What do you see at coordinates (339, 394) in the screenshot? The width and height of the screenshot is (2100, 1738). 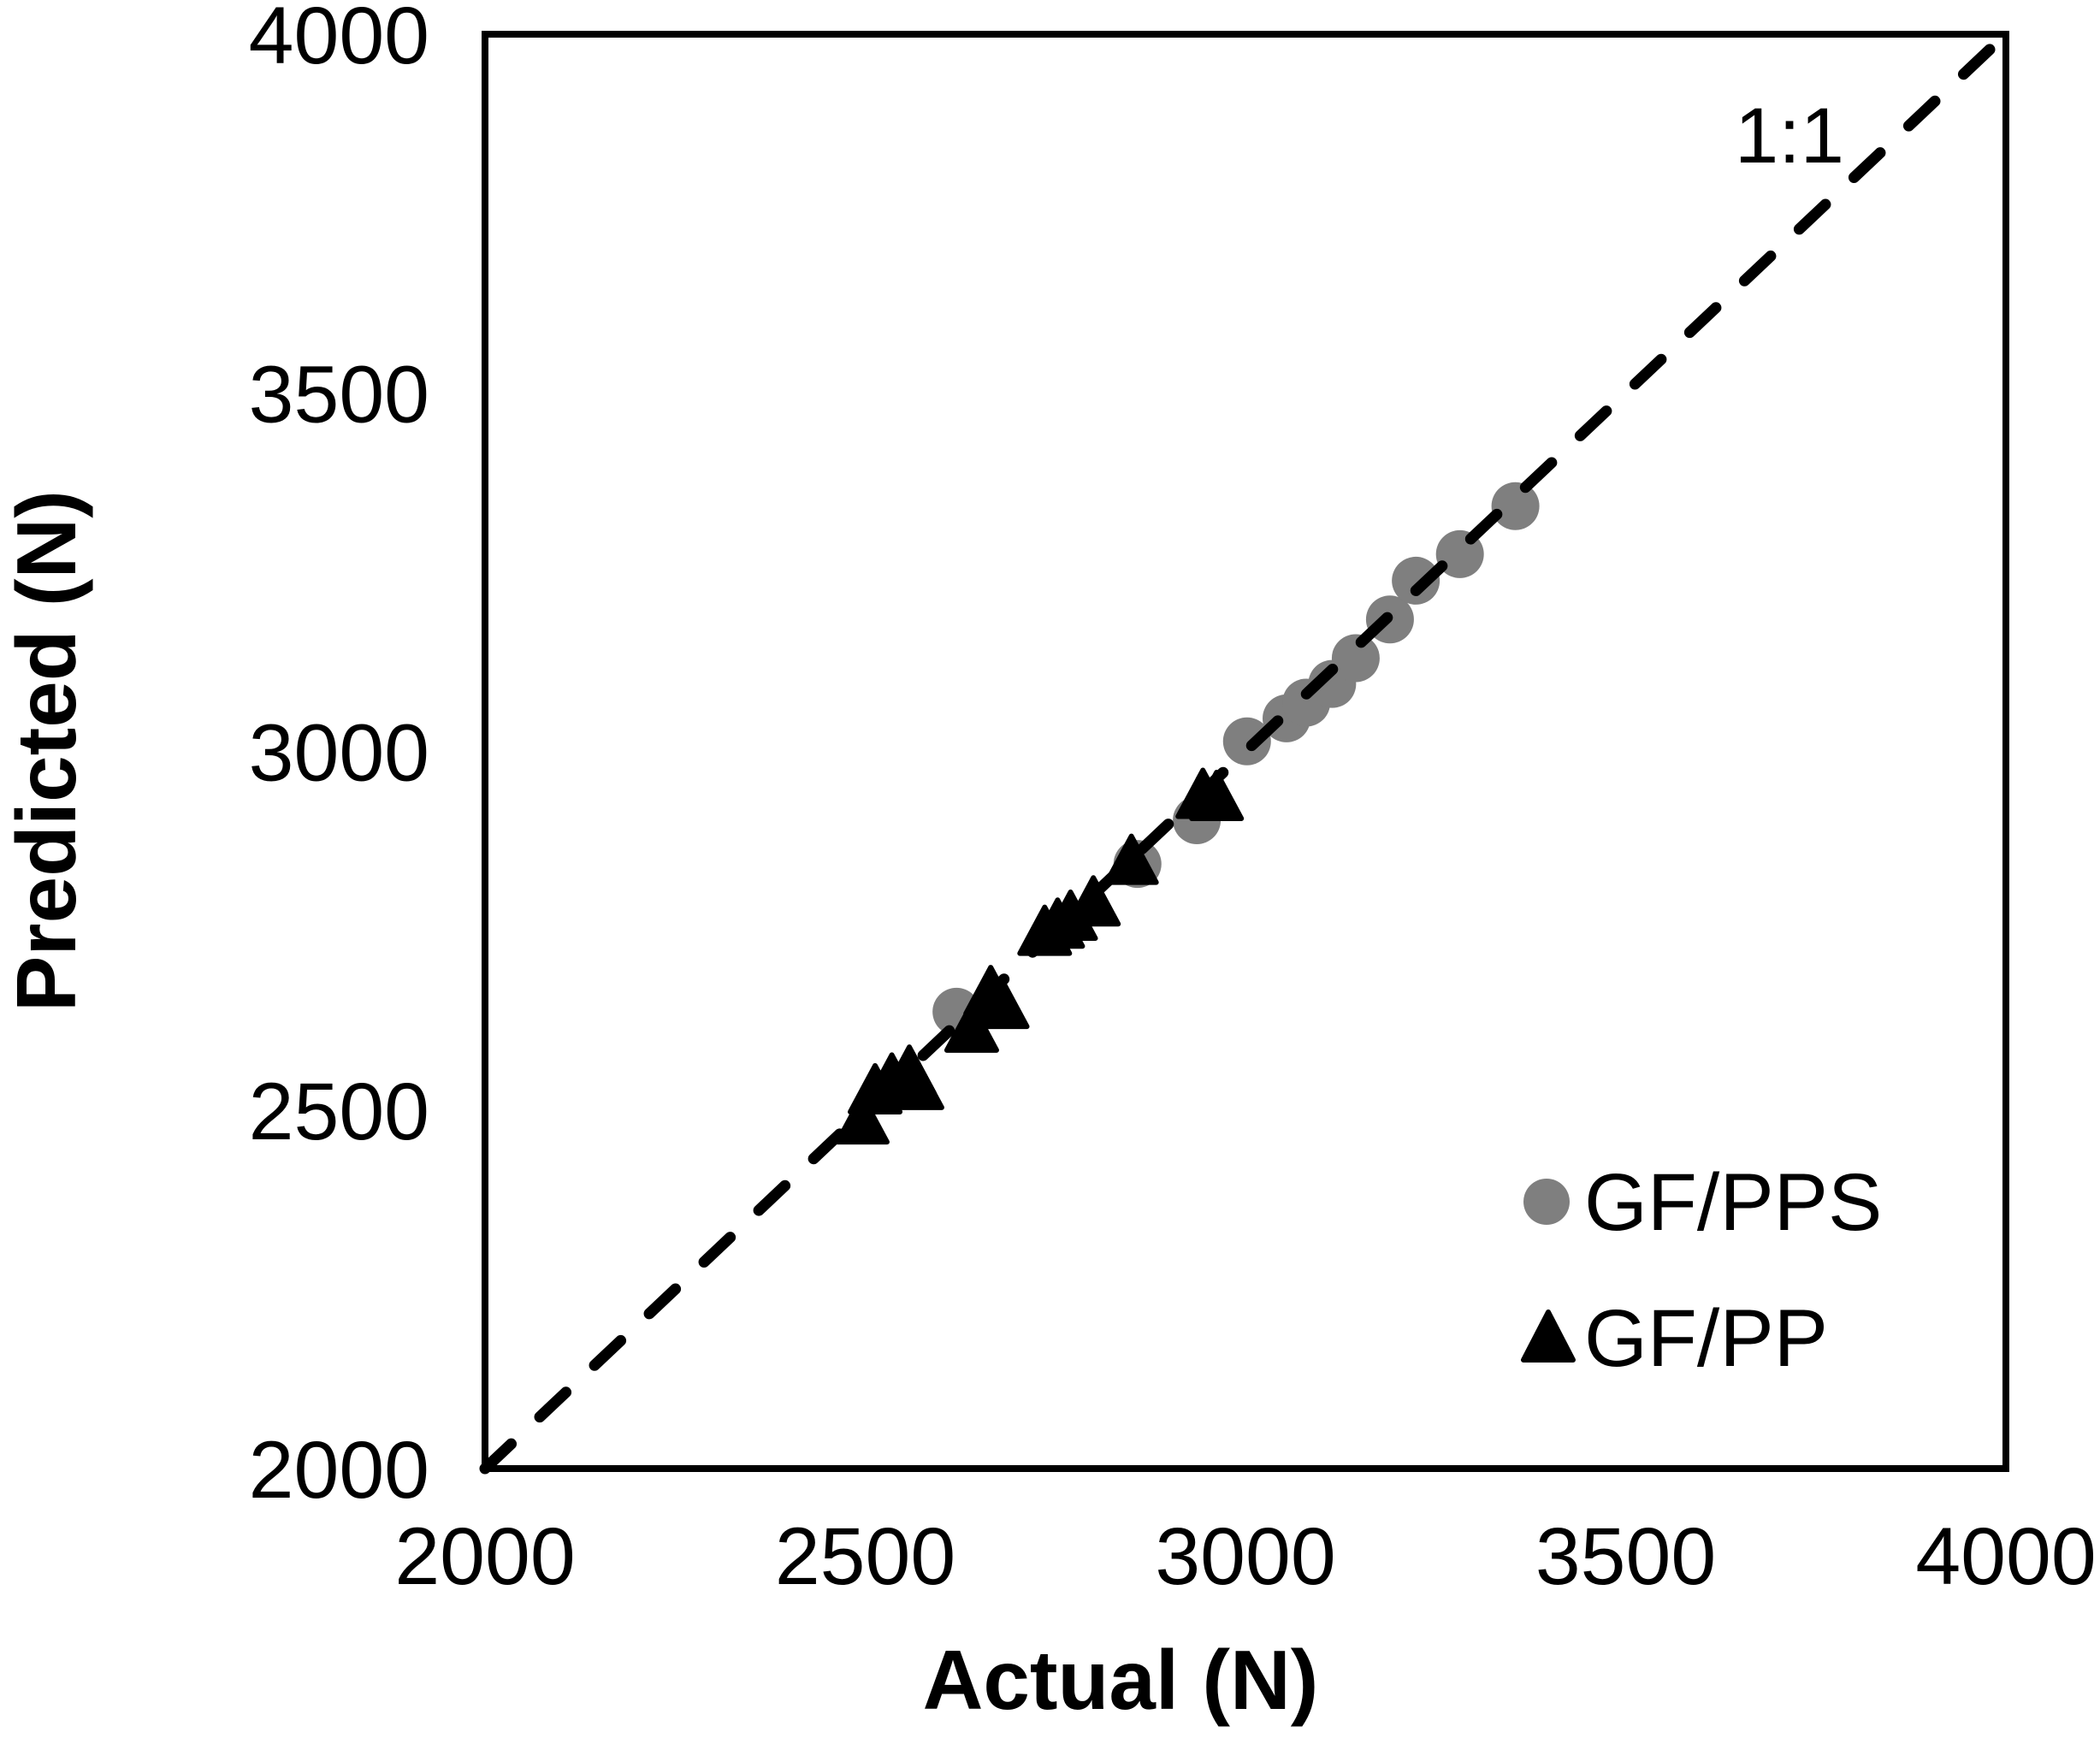 I see `y-tick-label-3500: 3500` at bounding box center [339, 394].